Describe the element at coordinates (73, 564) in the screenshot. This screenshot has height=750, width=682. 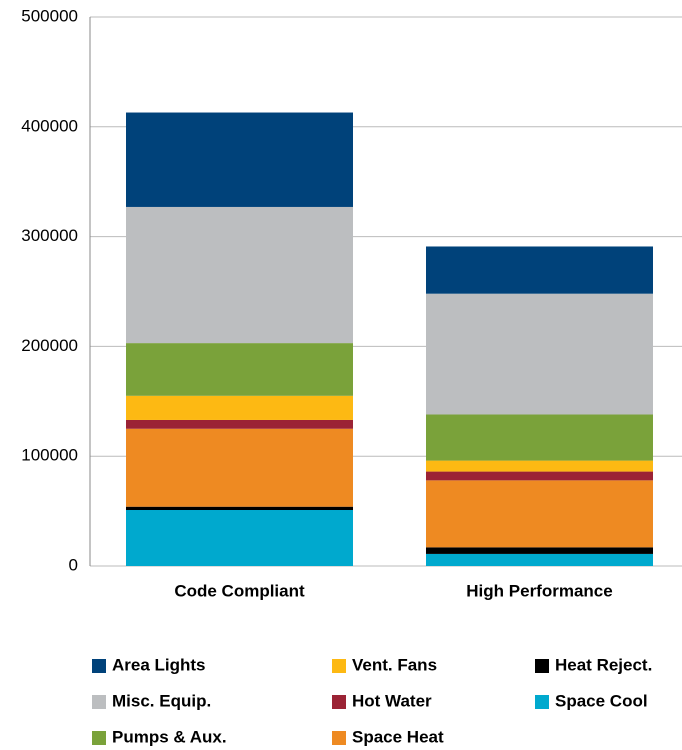
I see `y-tick-label: 0` at that location.